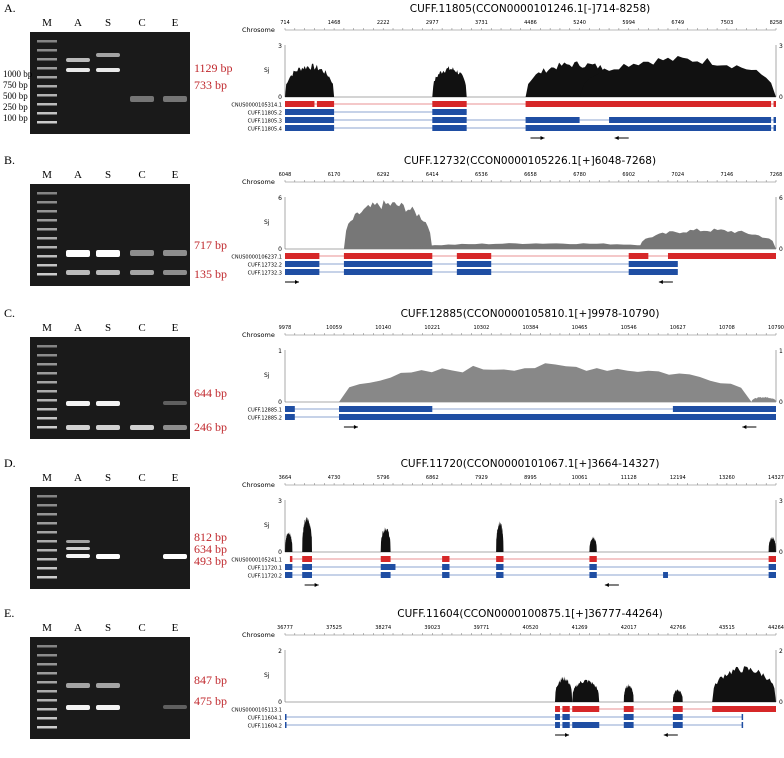 This screenshot has width=784, height=758. What do you see at coordinates (280, 249) in the screenshot?
I see `y-min: 0` at bounding box center [280, 249].